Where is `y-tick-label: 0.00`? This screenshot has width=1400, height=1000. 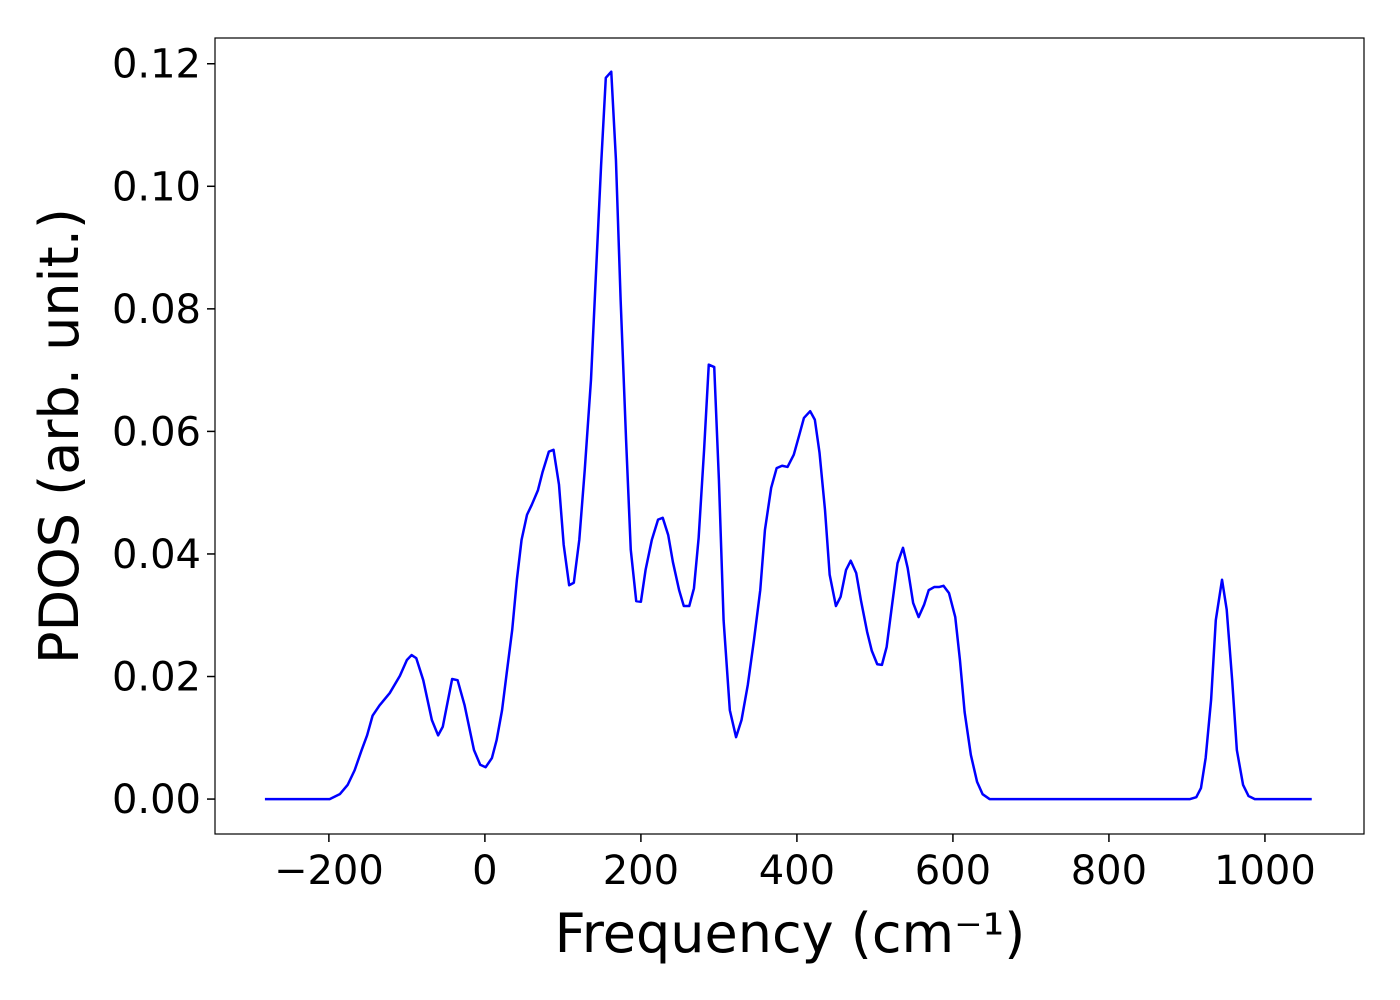 y-tick-label: 0.00 is located at coordinates (156, 800).